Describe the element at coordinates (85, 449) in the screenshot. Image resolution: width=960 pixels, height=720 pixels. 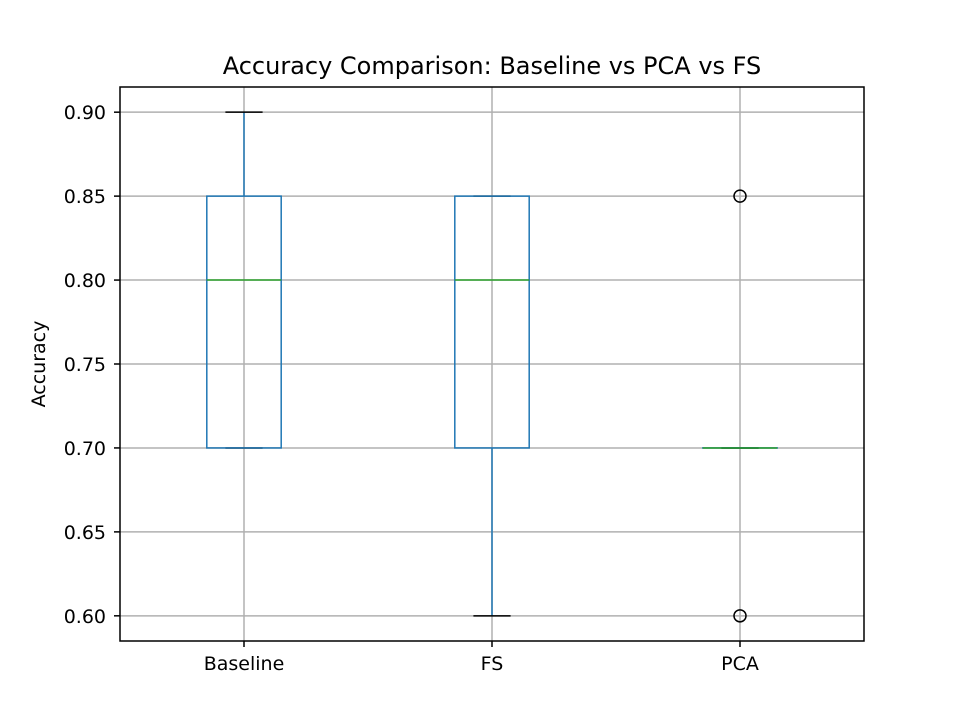
I see `y-tick-label: 0.70` at that location.